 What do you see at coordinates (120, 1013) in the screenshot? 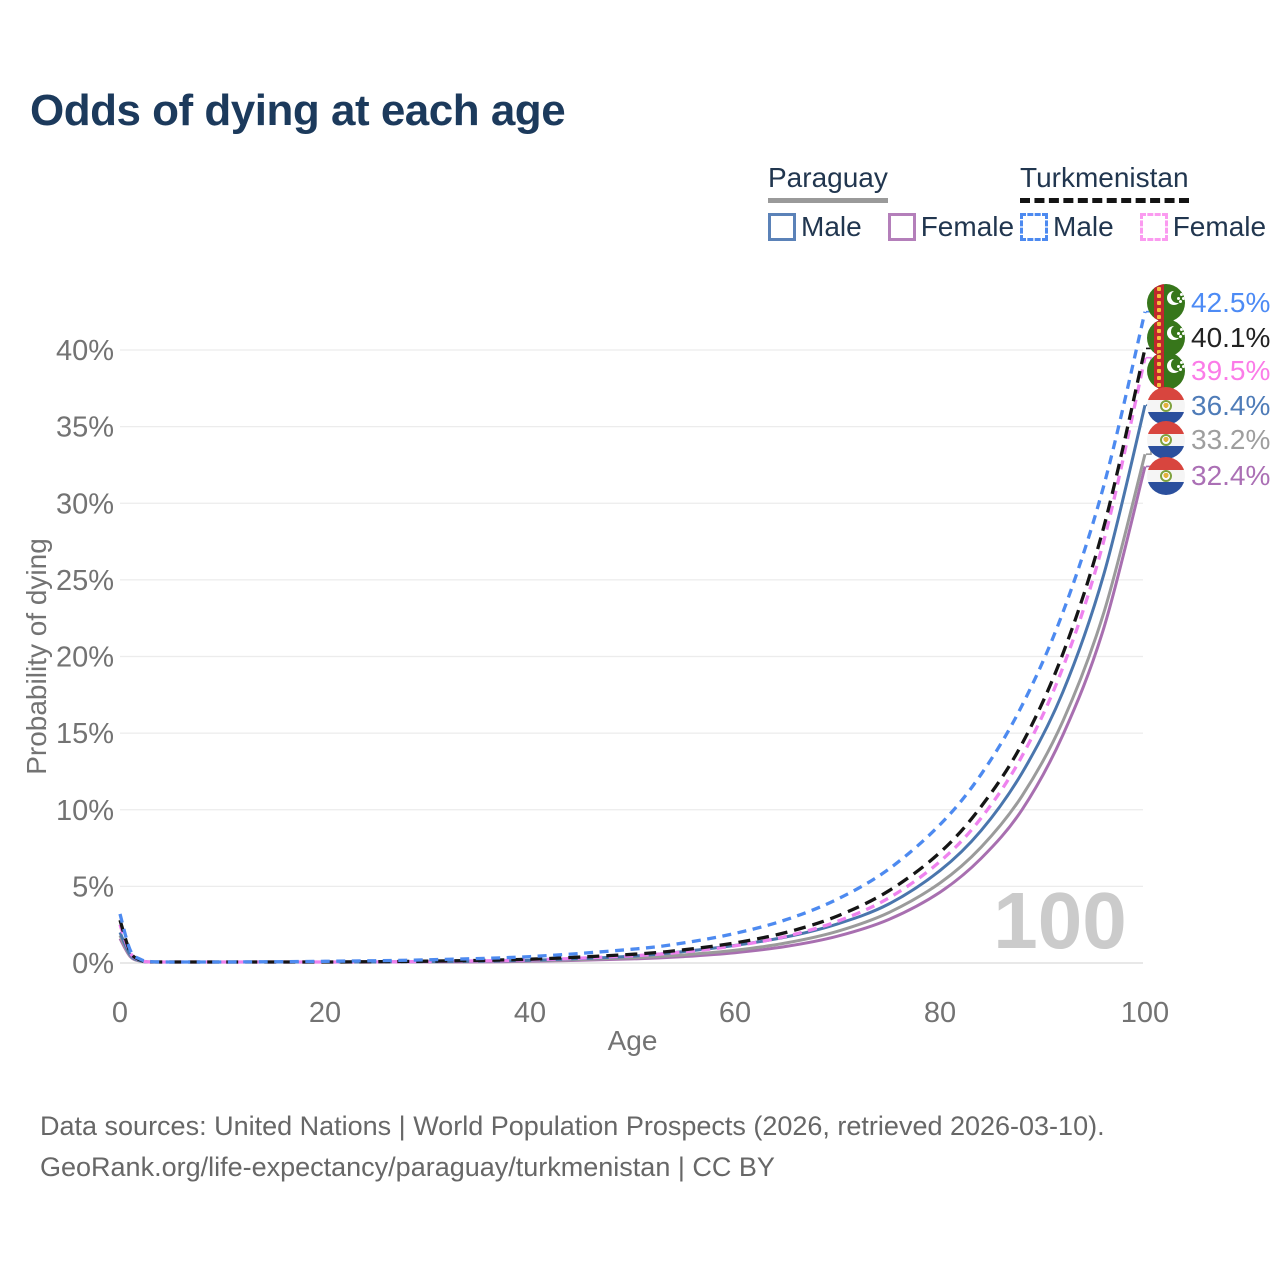
I see `x-tick-label: 0` at bounding box center [120, 1013].